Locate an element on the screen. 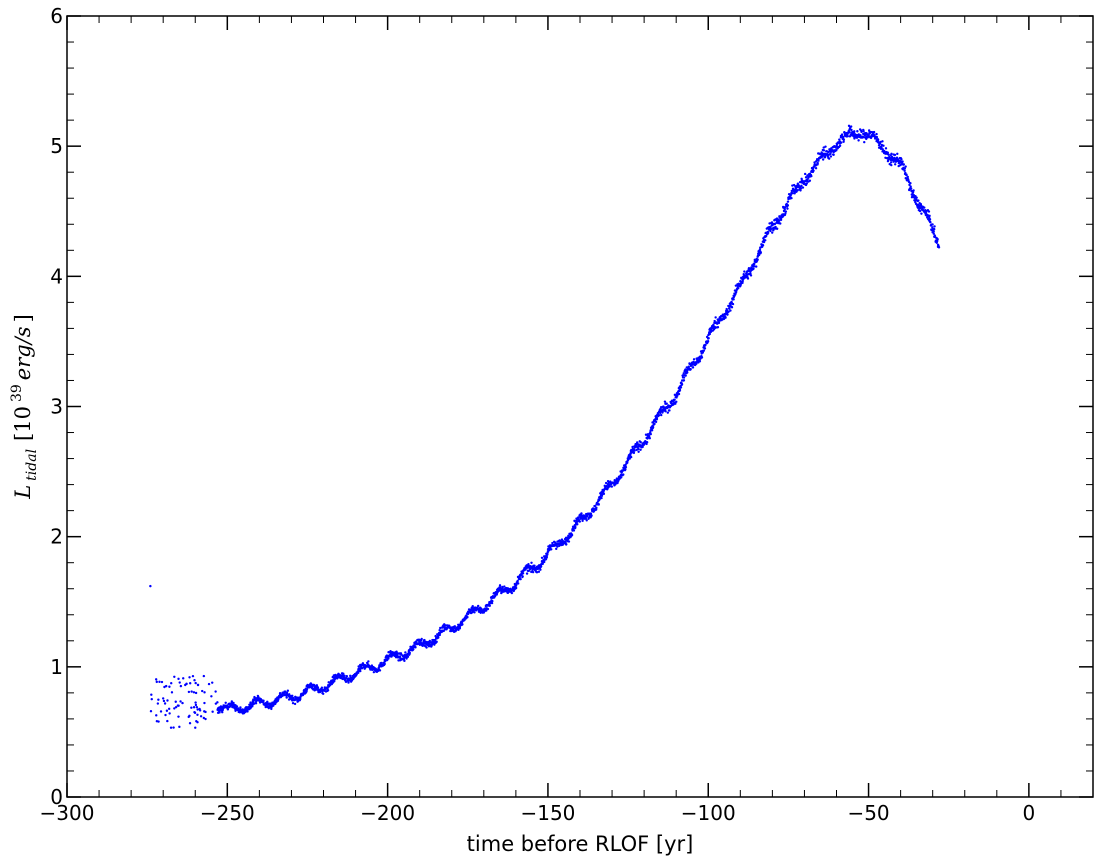 The height and width of the screenshot is (856, 1094). x-tick-label: −50 is located at coordinates (868, 813).